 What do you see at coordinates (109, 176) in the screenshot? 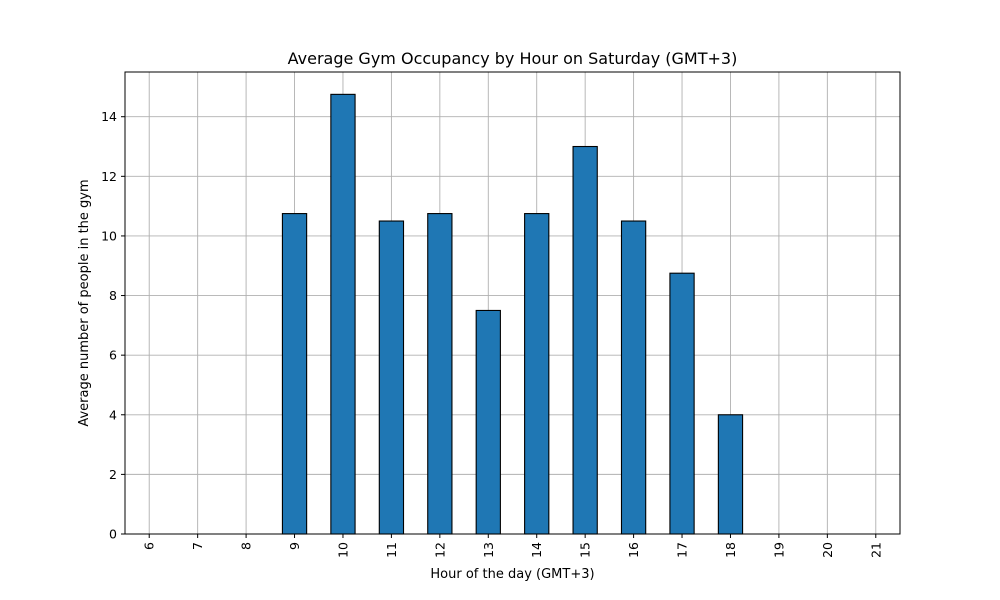
I see `y-tick-label: 12` at bounding box center [109, 176].